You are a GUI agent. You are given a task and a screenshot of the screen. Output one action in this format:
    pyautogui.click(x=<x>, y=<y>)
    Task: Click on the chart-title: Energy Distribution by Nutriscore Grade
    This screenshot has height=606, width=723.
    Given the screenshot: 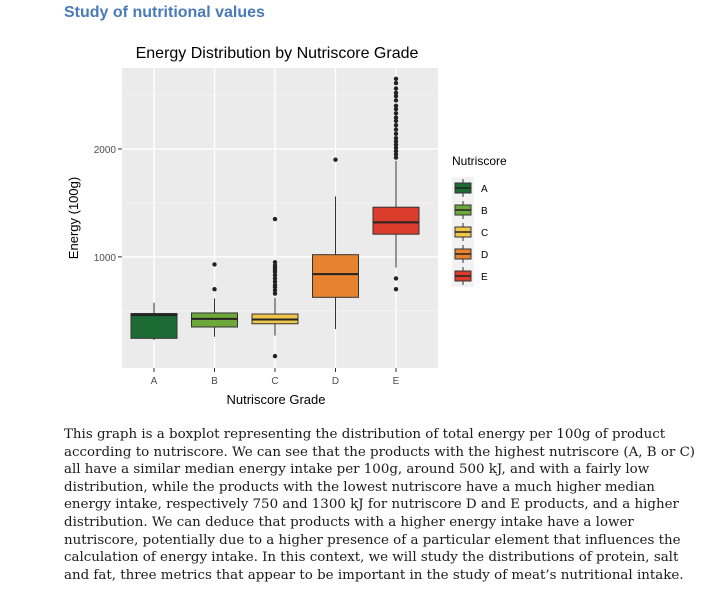 What is the action you would take?
    pyautogui.click(x=277, y=53)
    